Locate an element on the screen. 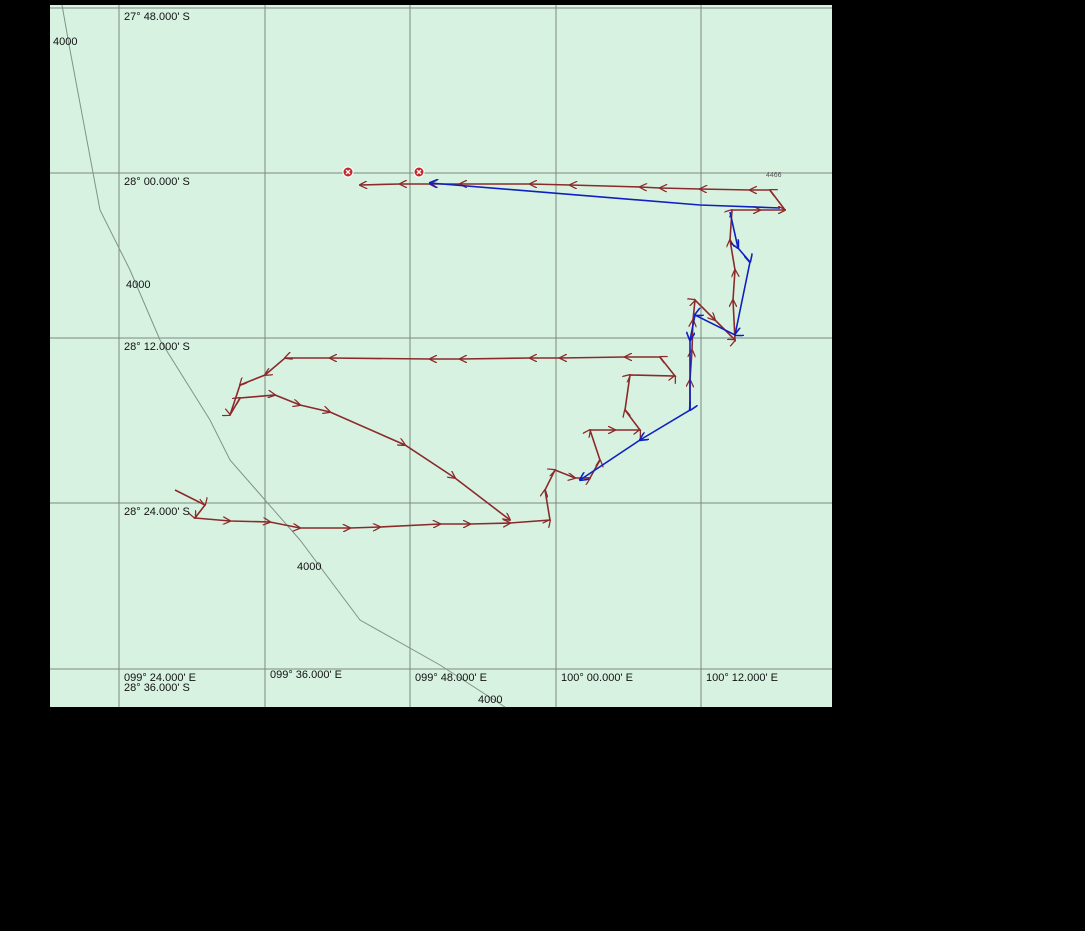 The height and width of the screenshot is (931, 1085). latitude-label: 28° 36.000' S is located at coordinates (157, 688).